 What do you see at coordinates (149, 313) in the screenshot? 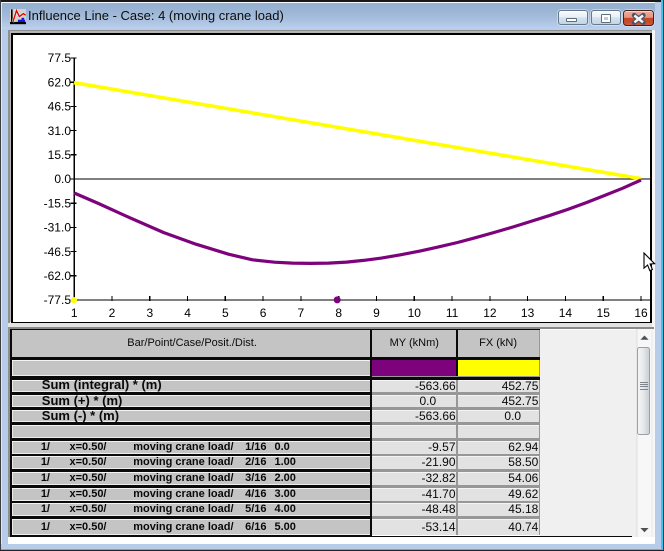
I see `svg-text: 3` at bounding box center [149, 313].